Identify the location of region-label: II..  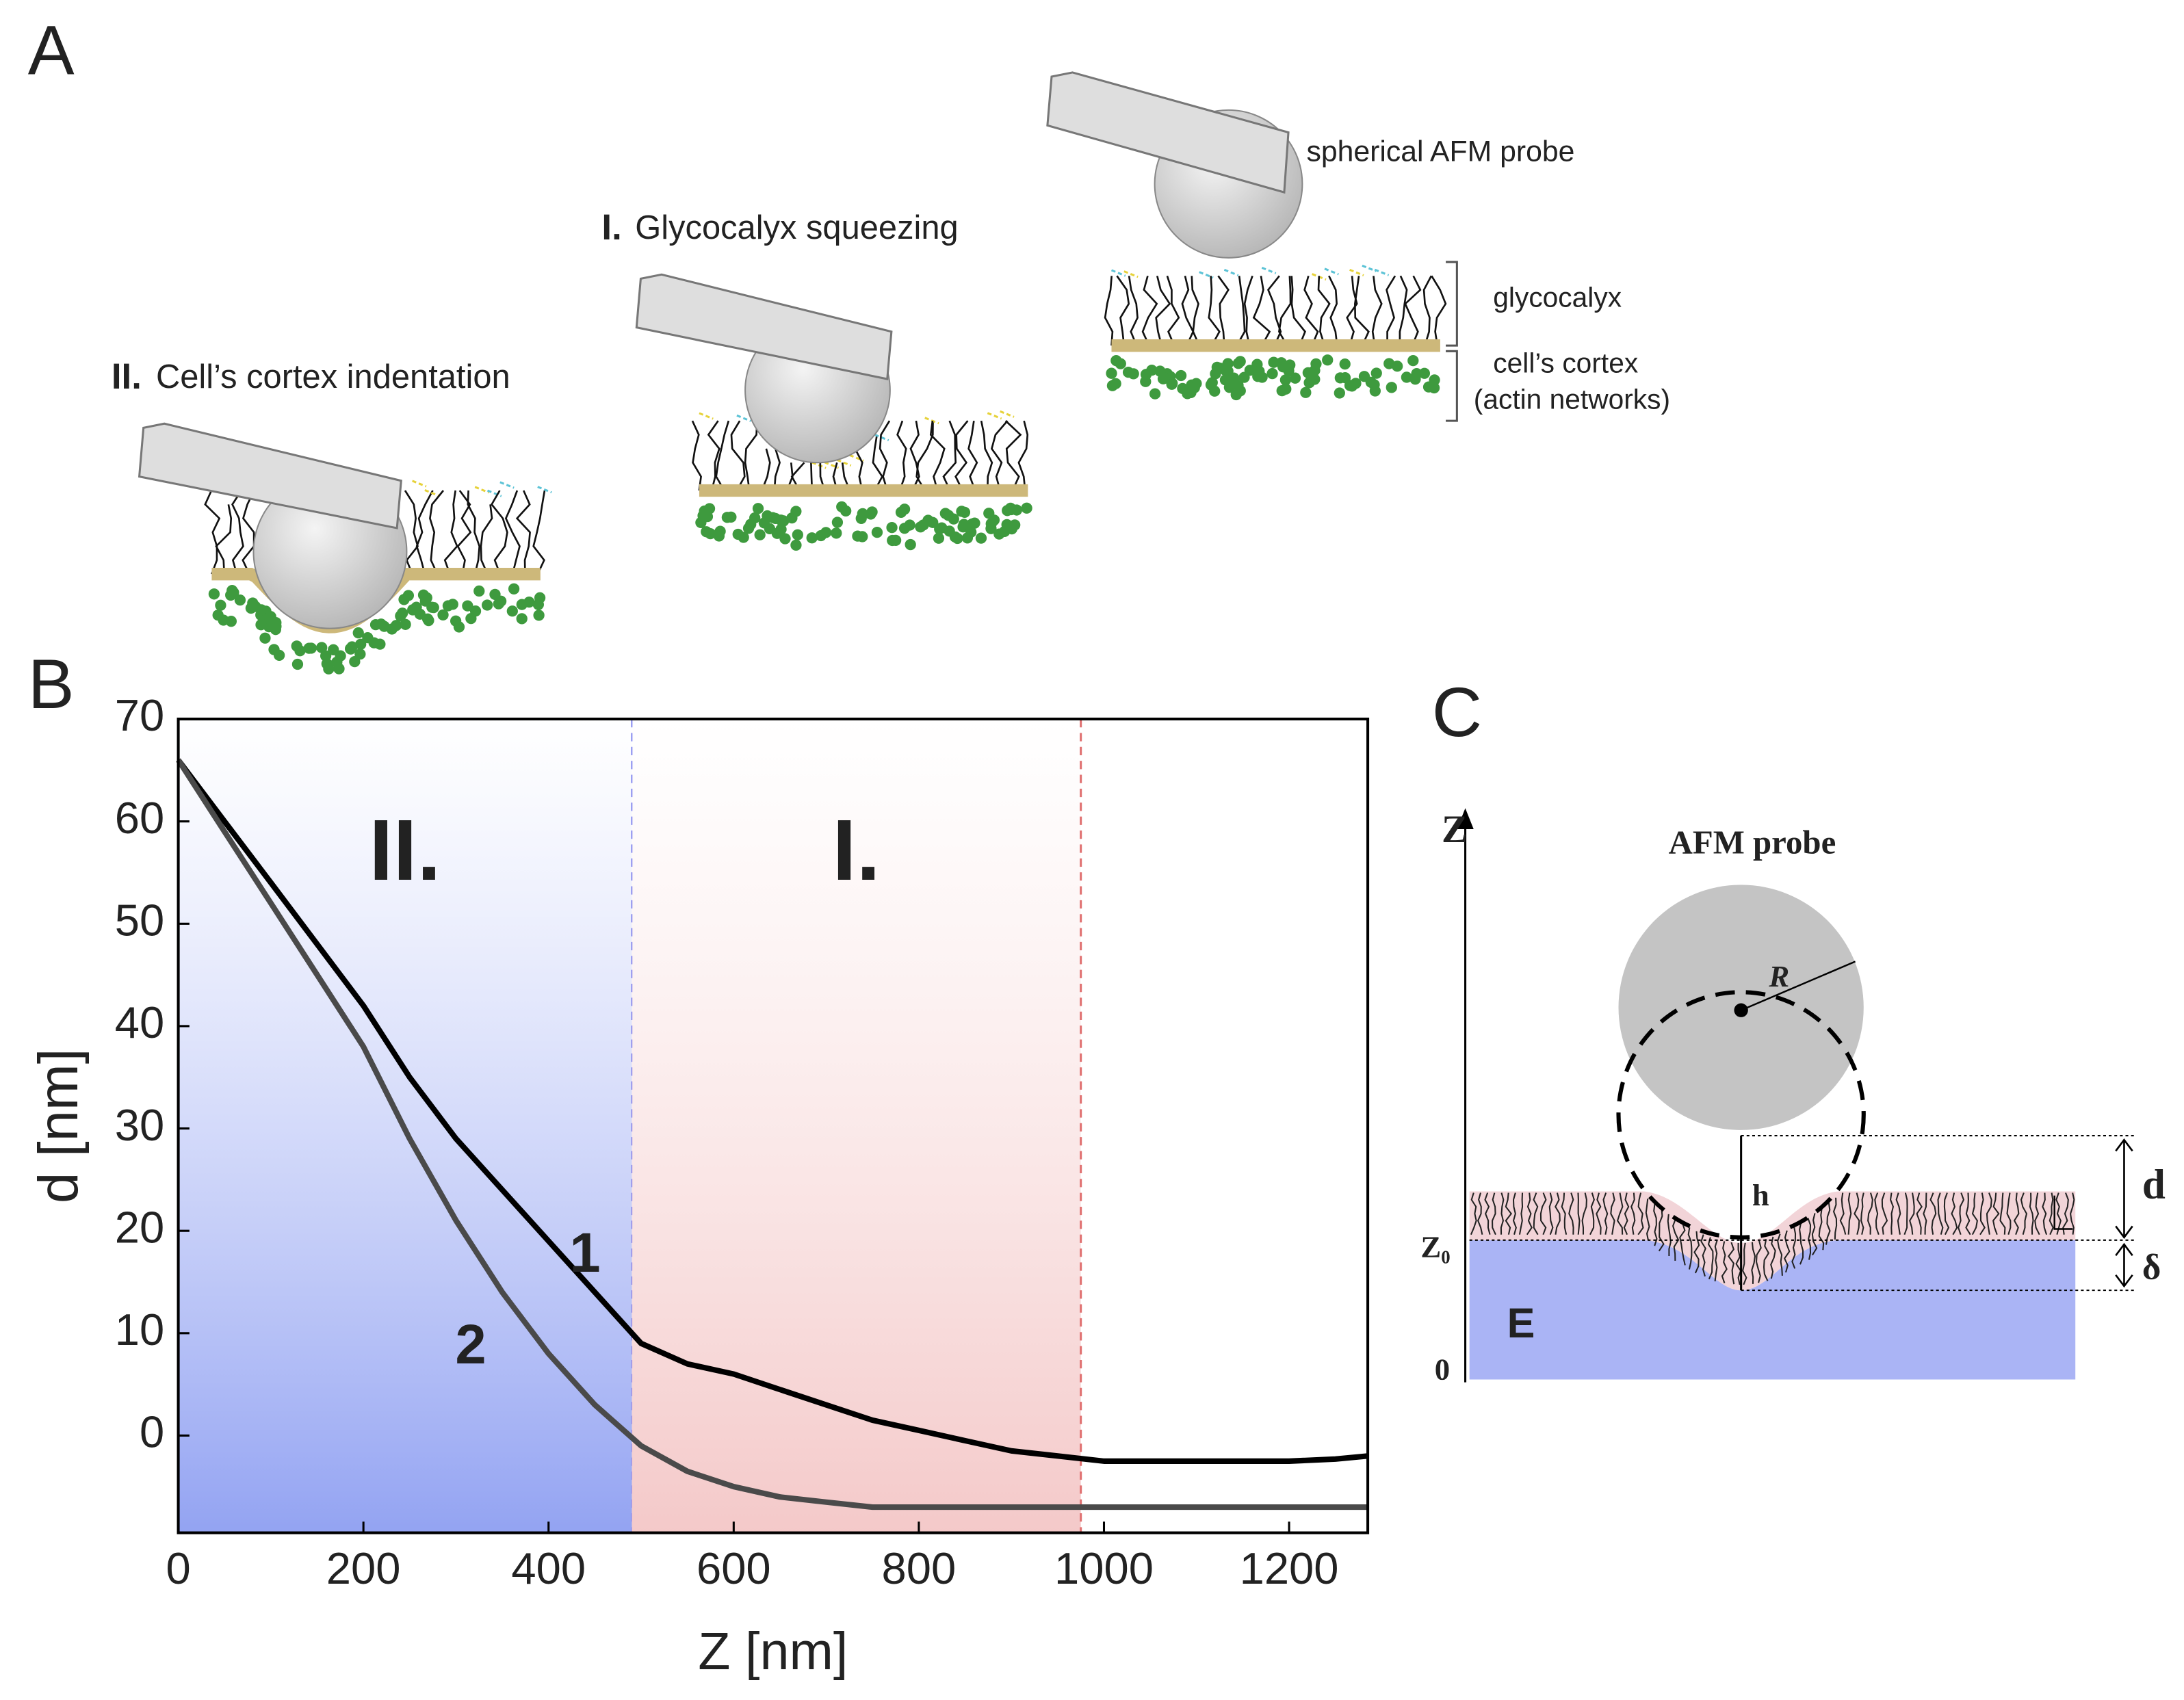
(405, 850).